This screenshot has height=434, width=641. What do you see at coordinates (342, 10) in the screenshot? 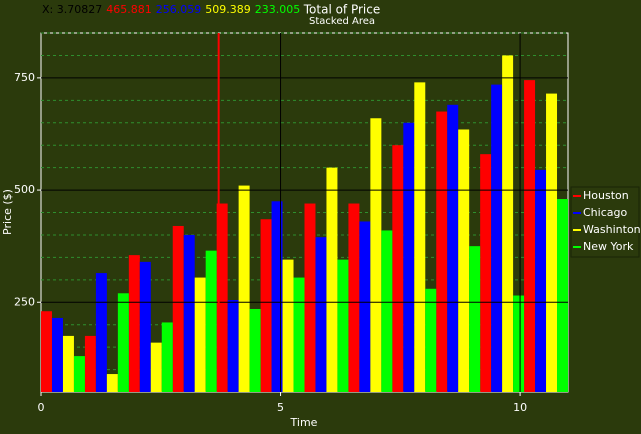
I see `chart-title: Total of Price` at bounding box center [342, 10].